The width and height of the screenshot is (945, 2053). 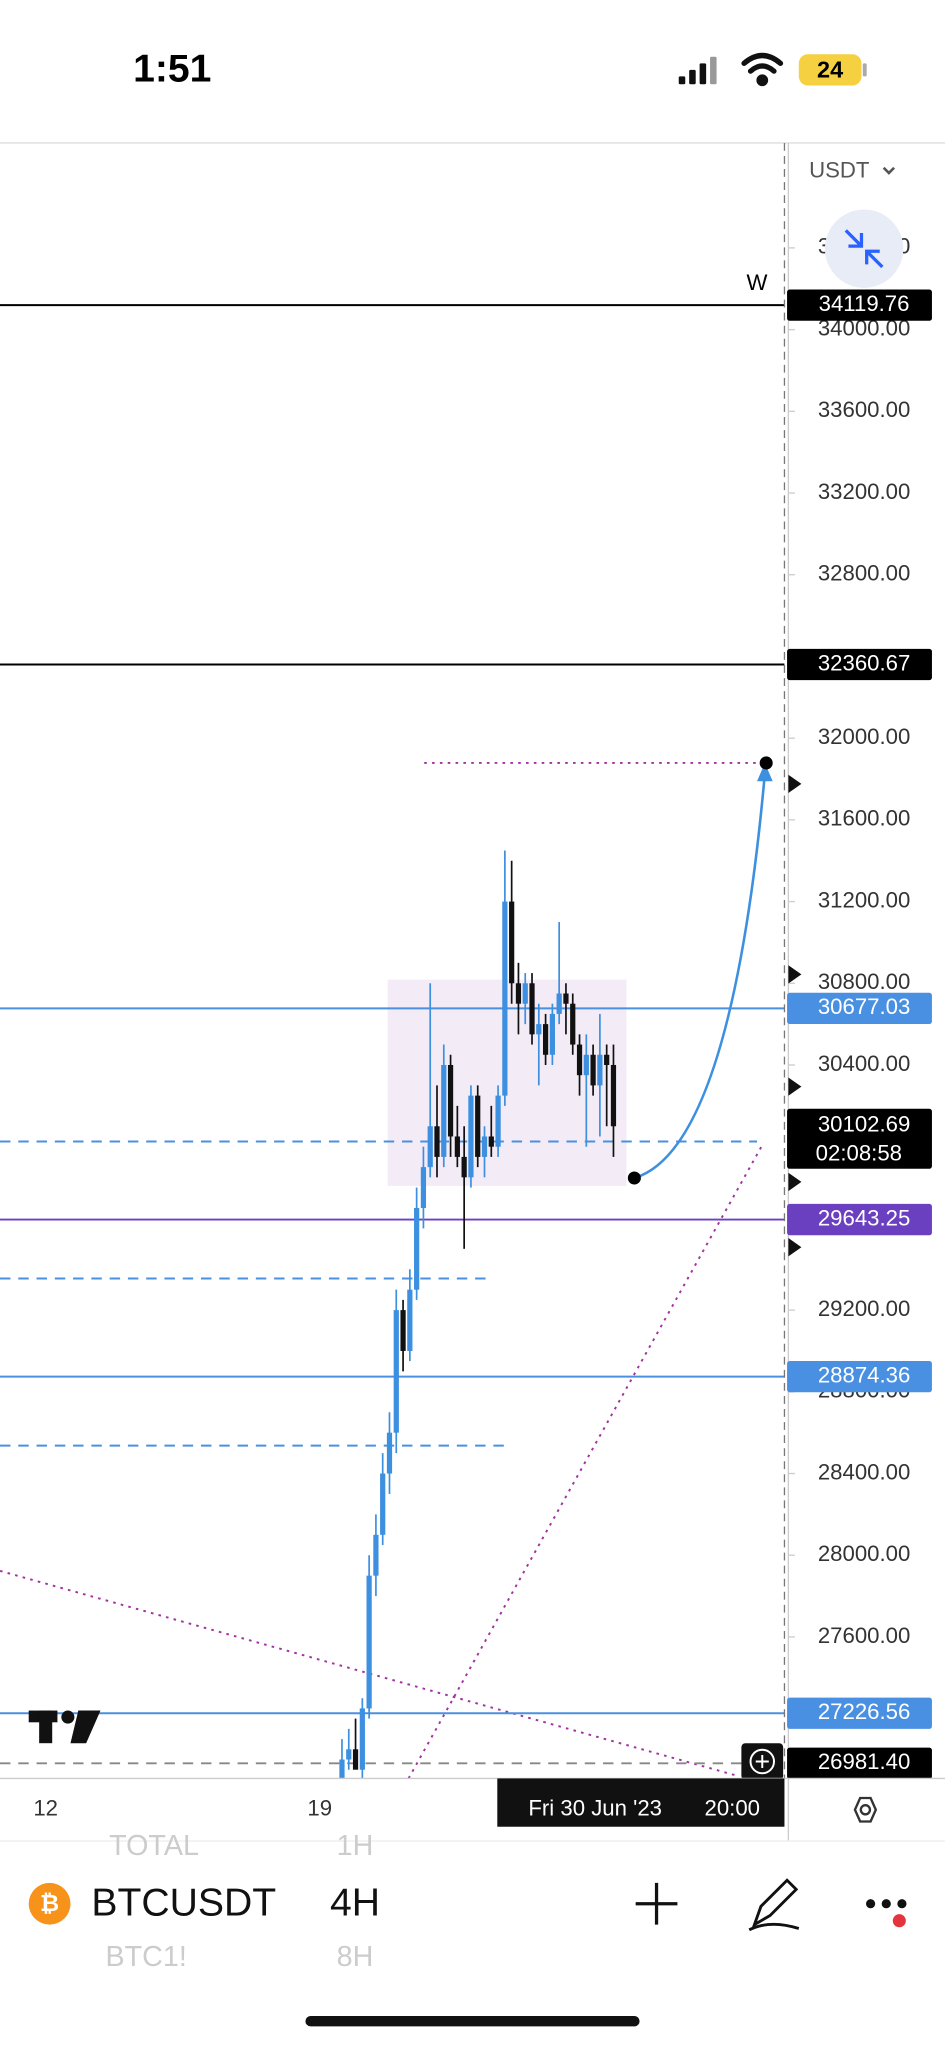 I want to click on crosshair-label, so click(x=641, y=1802).